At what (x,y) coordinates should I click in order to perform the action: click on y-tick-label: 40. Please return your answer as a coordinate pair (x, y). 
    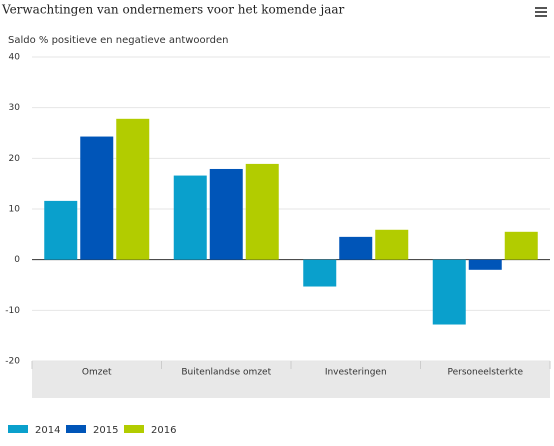
    Looking at the image, I should click on (15, 58).